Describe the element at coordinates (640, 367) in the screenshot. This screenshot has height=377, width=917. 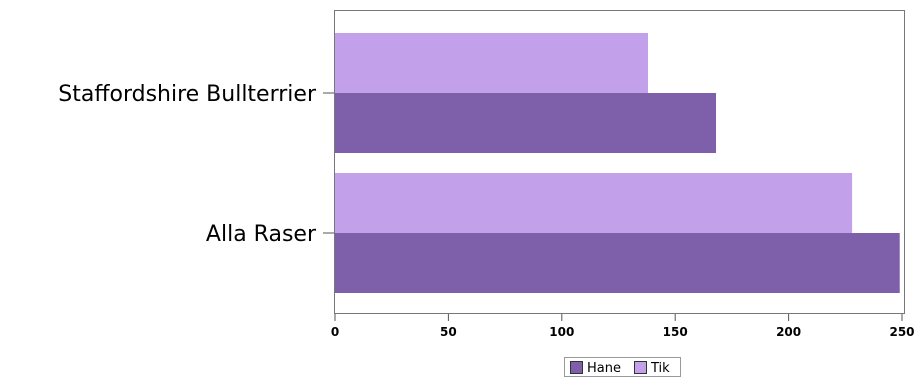
I see `legend-swatch-tik` at that location.